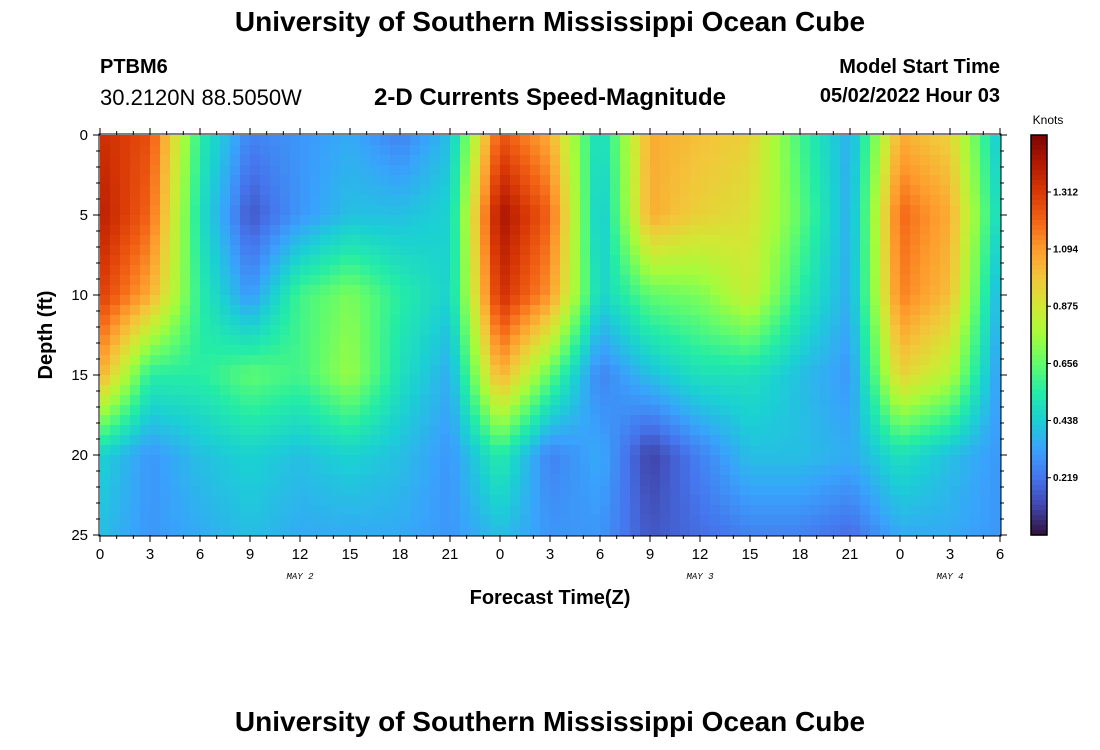 Image resolution: width=1100 pixels, height=750 pixels. Describe the element at coordinates (650, 554) in the screenshot. I see `x-tick-label: 9` at that location.